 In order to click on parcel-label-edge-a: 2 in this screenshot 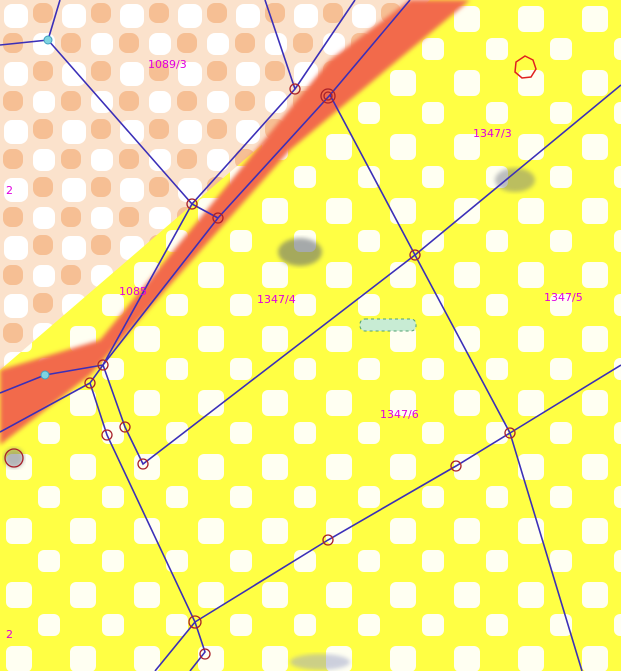, I will do `click(9, 190)`.